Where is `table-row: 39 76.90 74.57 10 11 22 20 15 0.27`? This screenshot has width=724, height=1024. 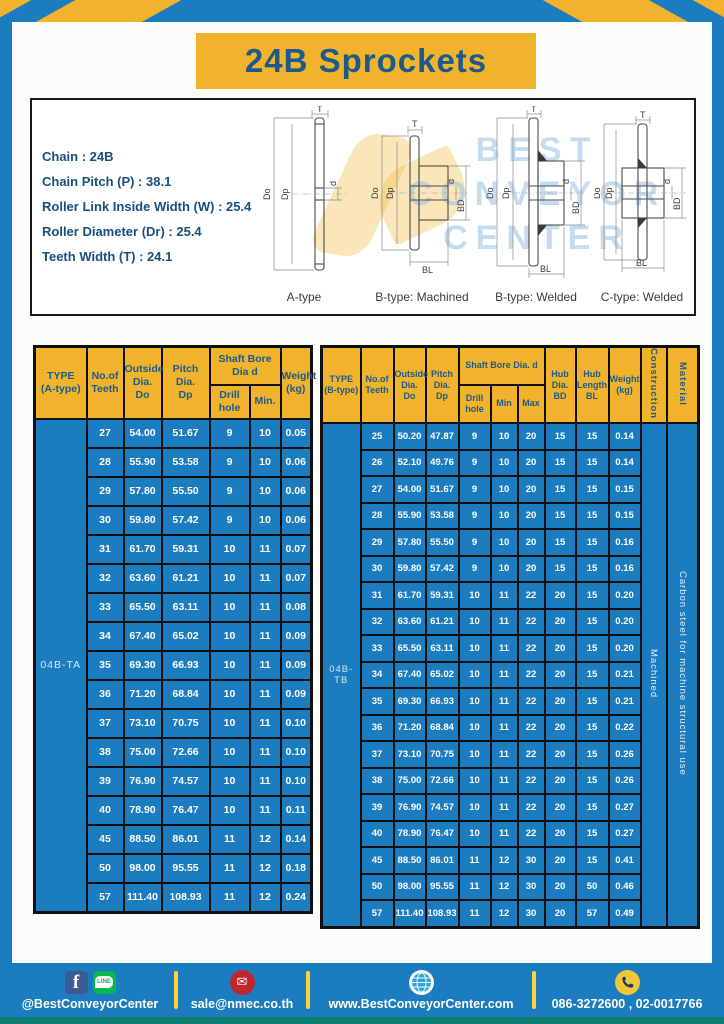 table-row: 39 76.90 74.57 10 11 22 20 15 0.27 is located at coordinates (510, 807).